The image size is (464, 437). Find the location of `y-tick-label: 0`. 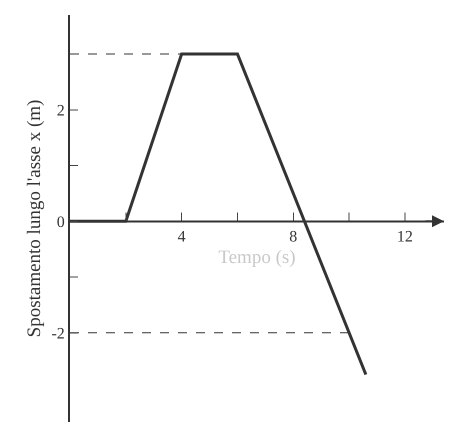

y-tick-label: 0 is located at coordinates (60, 222).